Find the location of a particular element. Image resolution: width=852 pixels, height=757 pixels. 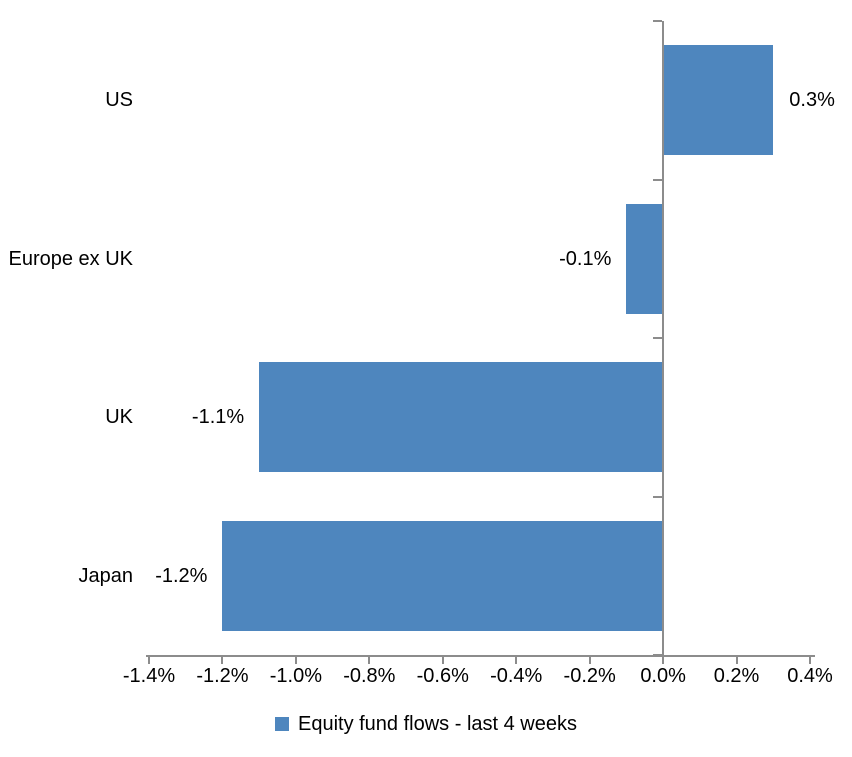

x-axis-tick-label: -1.0% is located at coordinates (295, 676).